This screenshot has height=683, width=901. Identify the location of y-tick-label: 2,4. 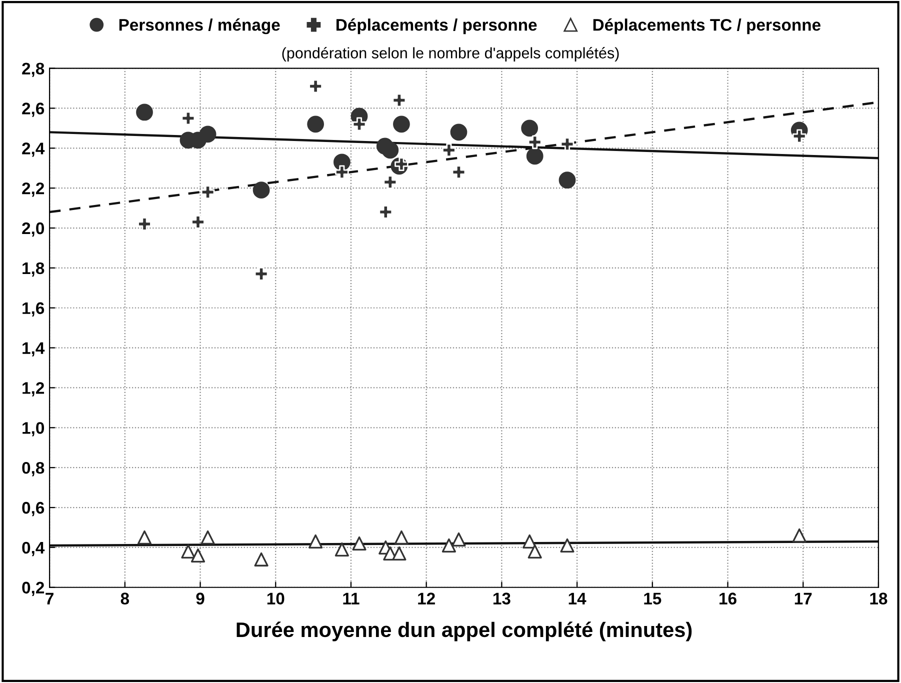
(33, 149).